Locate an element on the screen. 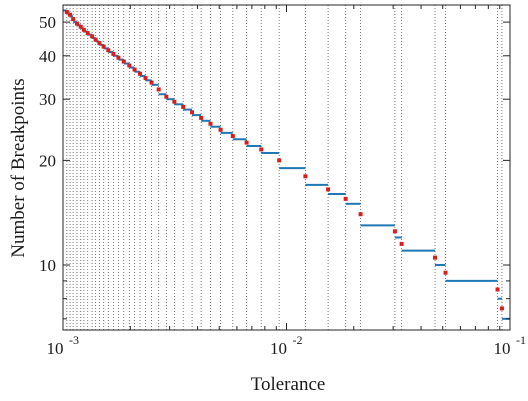 Image resolution: width=528 pixels, height=401 pixels. x-tick-exponent: -3 is located at coordinates (74, 340).